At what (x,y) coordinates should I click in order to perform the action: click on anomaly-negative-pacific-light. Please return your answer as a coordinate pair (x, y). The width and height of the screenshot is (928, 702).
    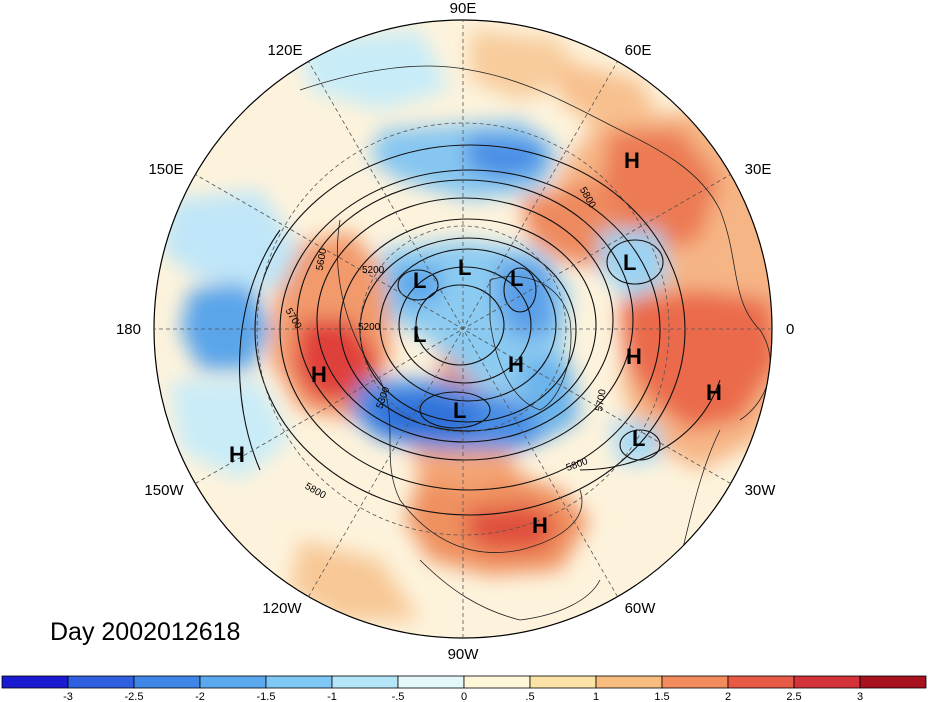
    Looking at the image, I should click on (230, 240).